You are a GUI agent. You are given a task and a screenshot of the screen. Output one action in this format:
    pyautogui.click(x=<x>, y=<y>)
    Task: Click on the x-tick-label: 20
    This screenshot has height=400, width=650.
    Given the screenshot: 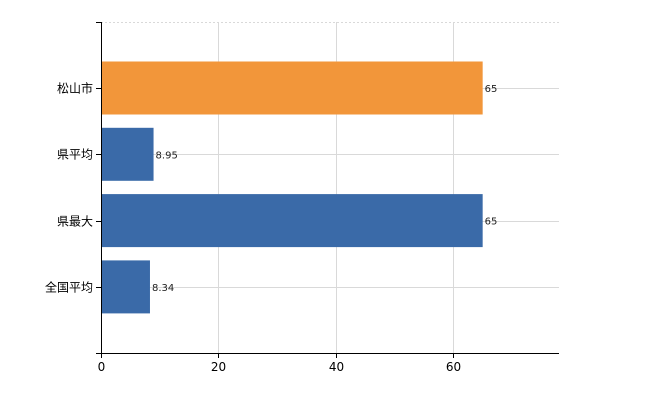 What is the action you would take?
    pyautogui.click(x=218, y=367)
    